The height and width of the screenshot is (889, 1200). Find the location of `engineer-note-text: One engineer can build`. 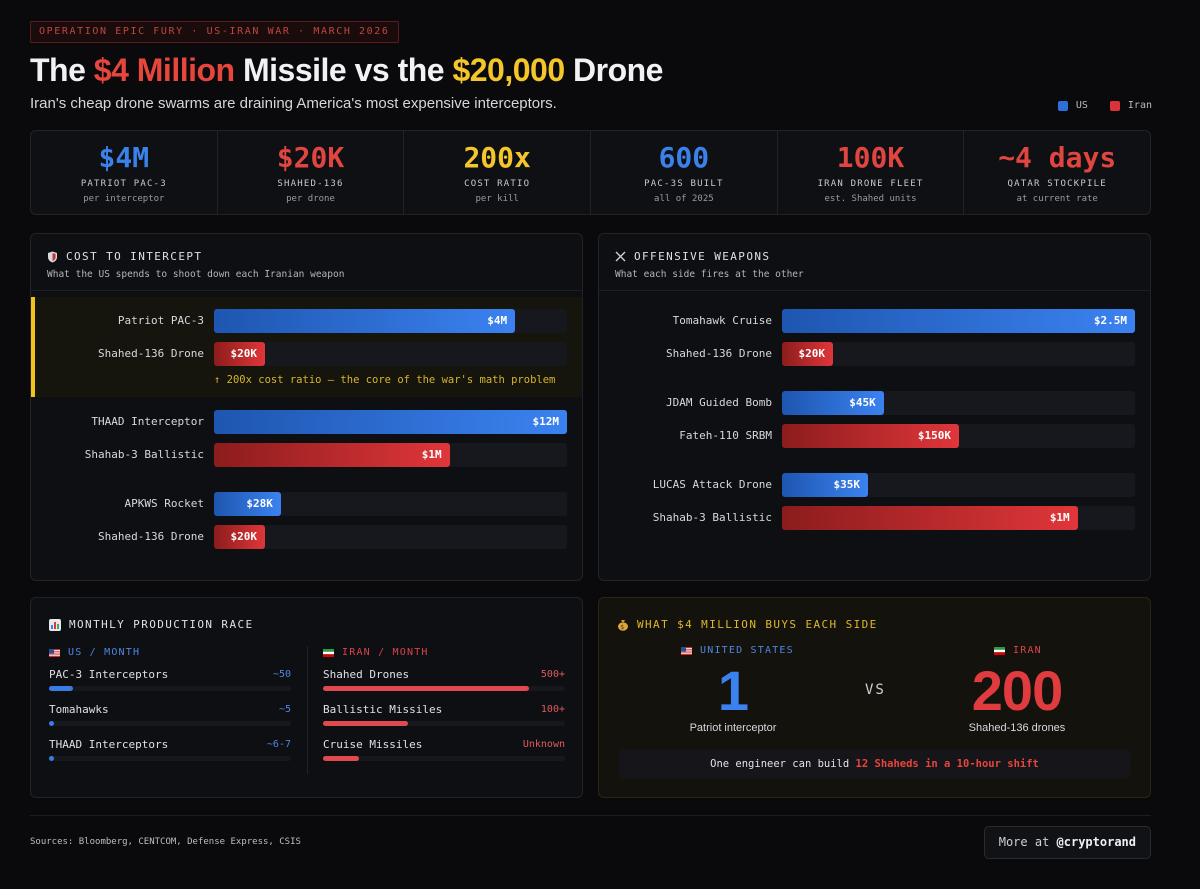

engineer-note-text: One engineer can build is located at coordinates (783, 764).